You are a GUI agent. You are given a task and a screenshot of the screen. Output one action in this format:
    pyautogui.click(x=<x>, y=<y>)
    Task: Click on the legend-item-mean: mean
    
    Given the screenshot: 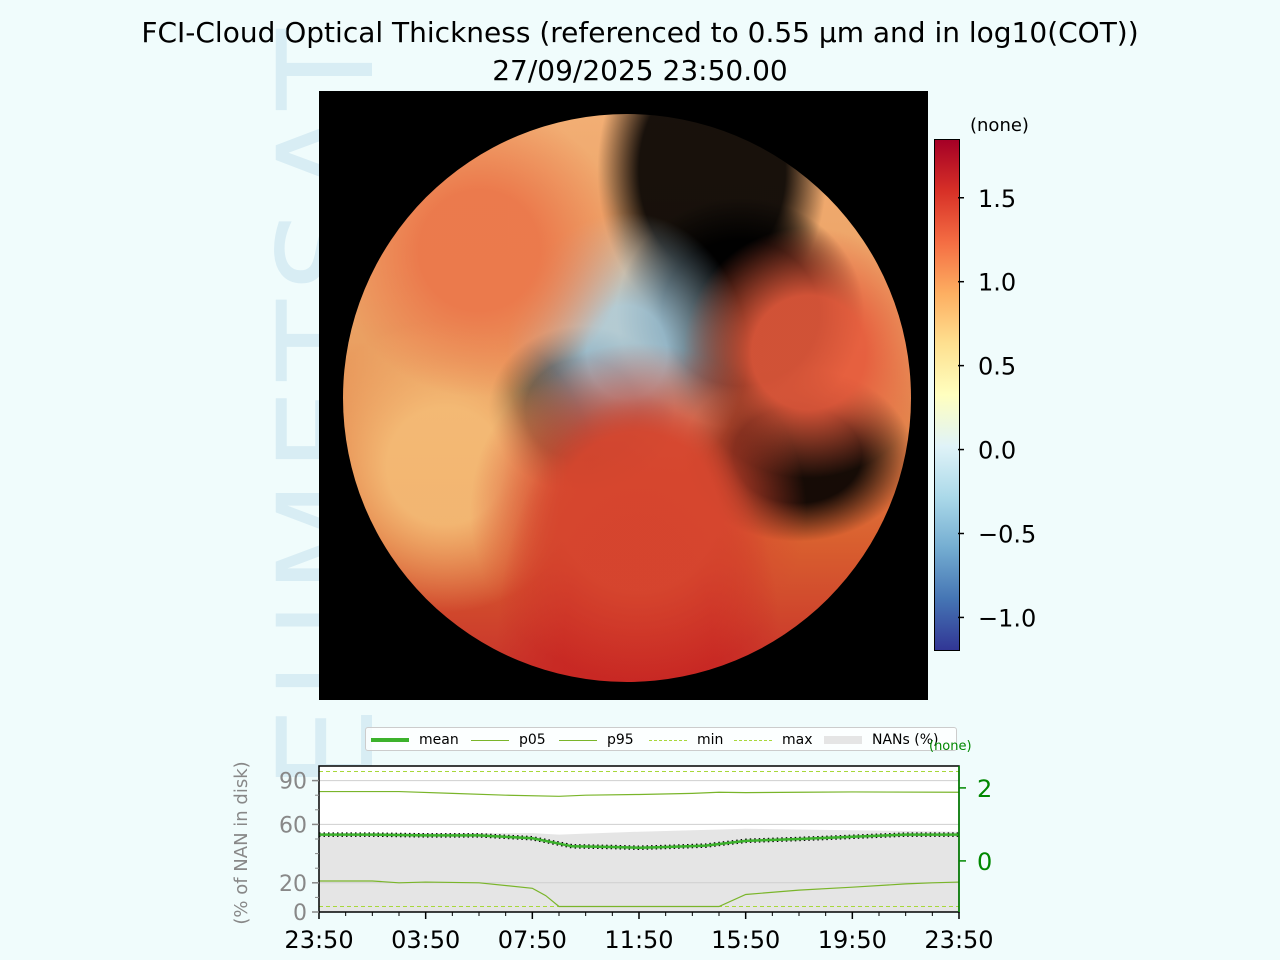 What is the action you would take?
    pyautogui.click(x=415, y=740)
    